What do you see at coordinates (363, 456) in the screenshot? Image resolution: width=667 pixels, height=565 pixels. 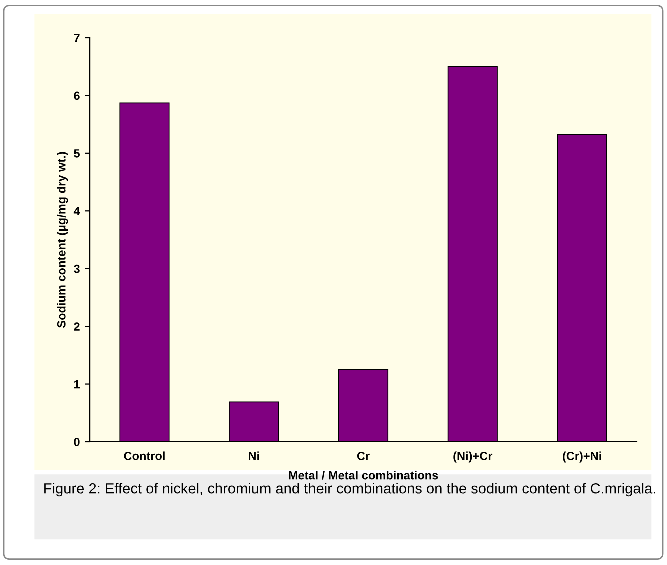 I see `x-tick-label: Cr` at bounding box center [363, 456].